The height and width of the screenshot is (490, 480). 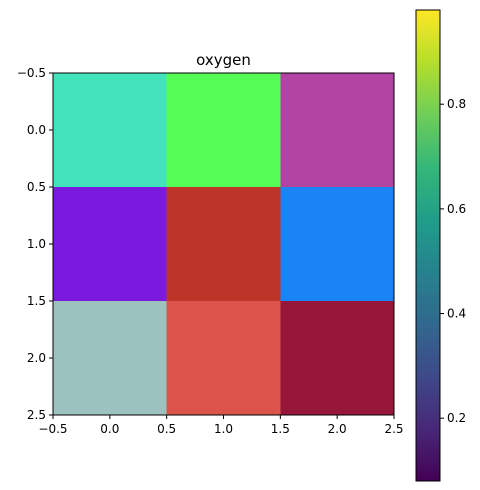 What do you see at coordinates (110, 130) in the screenshot?
I see `heatmap-cell-r0-c0` at bounding box center [110, 130].